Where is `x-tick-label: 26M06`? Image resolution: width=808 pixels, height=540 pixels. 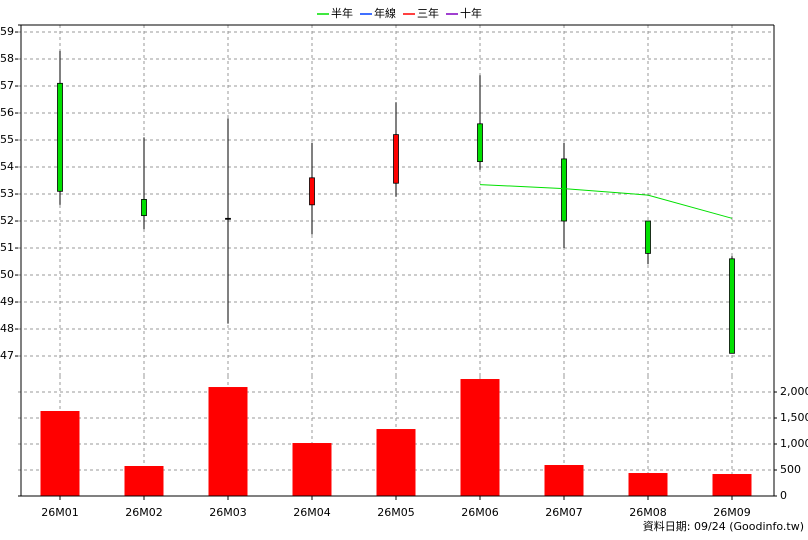
x-tick-label: 26M06 is located at coordinates (480, 512).